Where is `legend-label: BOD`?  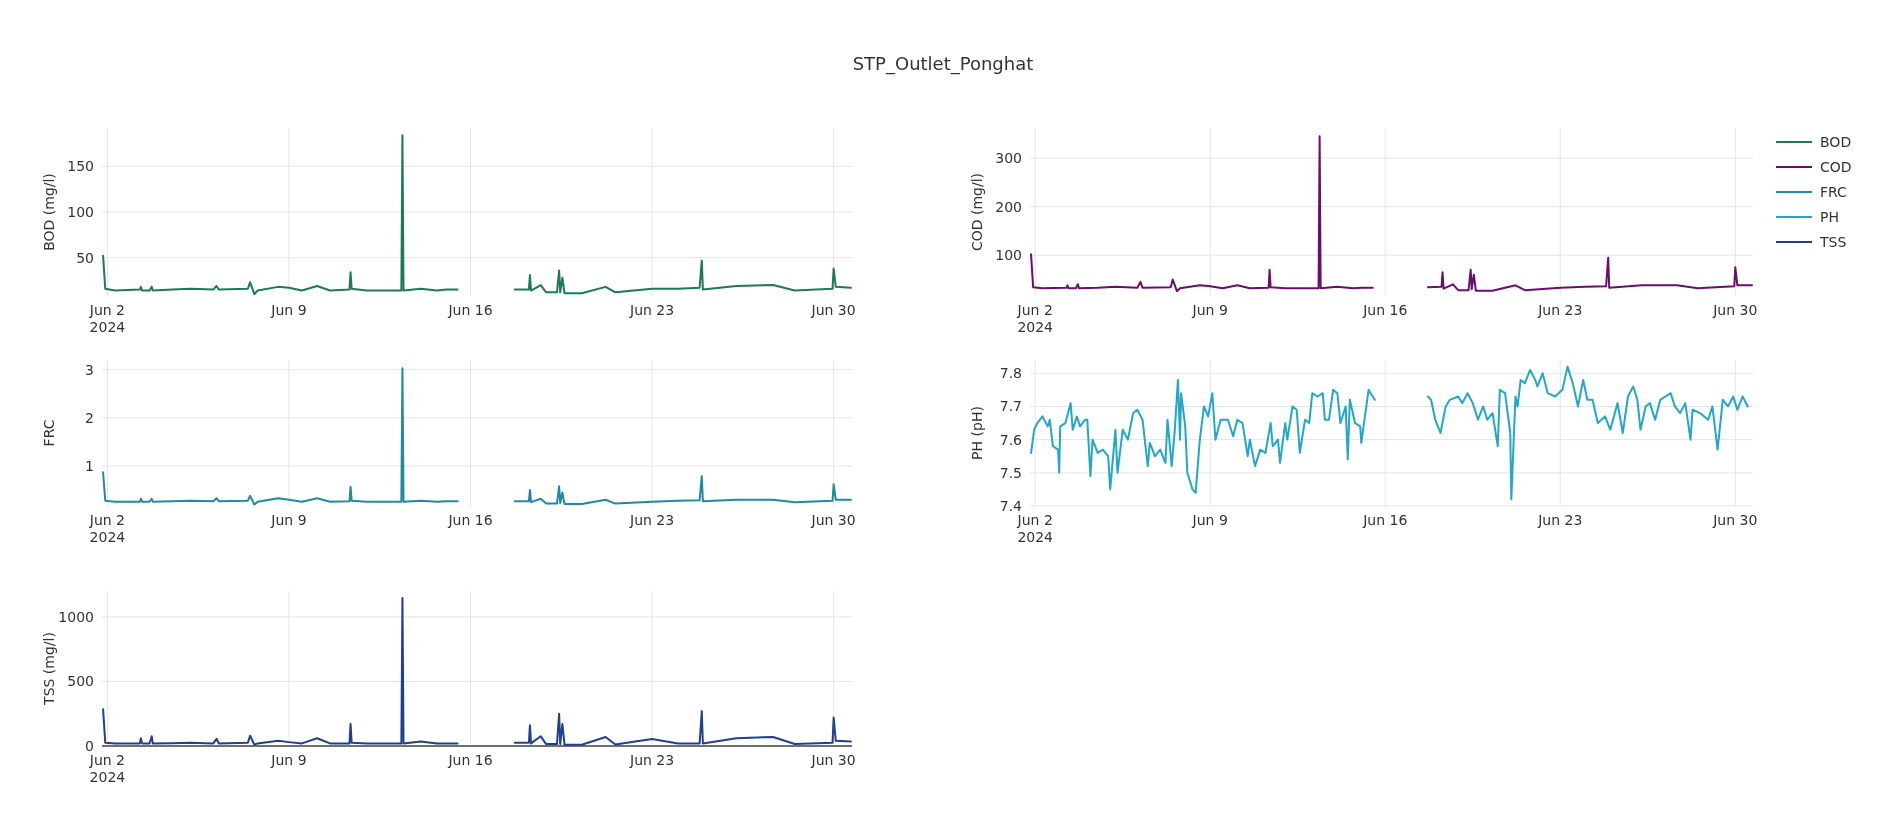 legend-label: BOD is located at coordinates (1836, 141).